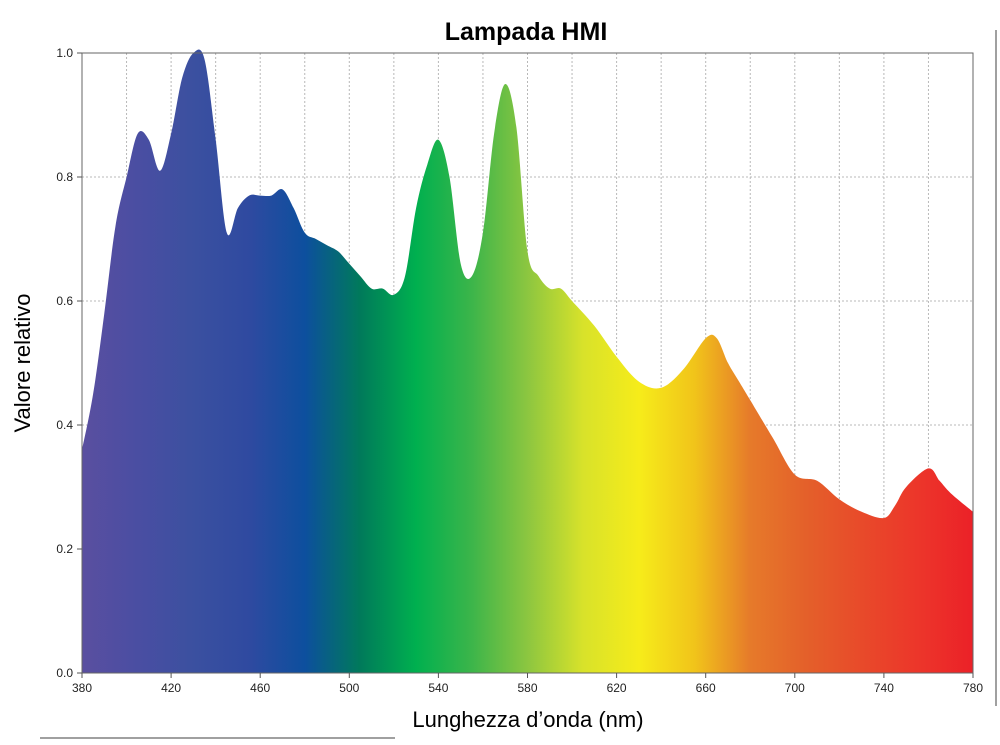 Image resolution: width=1000 pixels, height=745 pixels. Describe the element at coordinates (22, 363) in the screenshot. I see `y-axis-title: Valore relativo` at that location.